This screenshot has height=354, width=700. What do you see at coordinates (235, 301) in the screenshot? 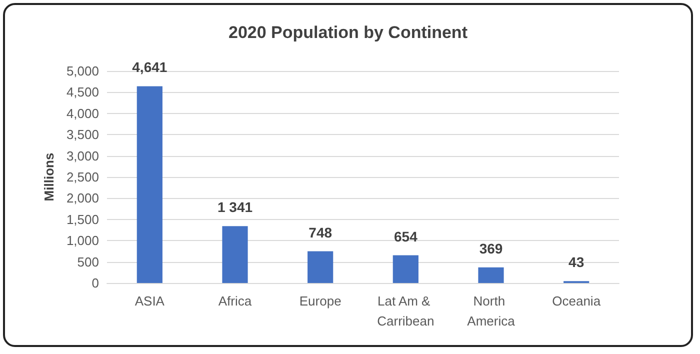
I see `x-tick-label: Africa` at bounding box center [235, 301].